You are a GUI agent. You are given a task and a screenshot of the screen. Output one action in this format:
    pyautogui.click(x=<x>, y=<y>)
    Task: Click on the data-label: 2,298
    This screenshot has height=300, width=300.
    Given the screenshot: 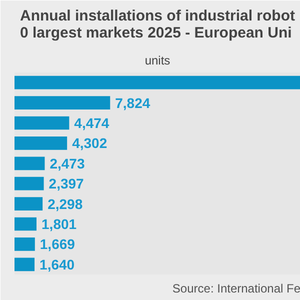 What is the action you would take?
    pyautogui.click(x=65, y=204)
    